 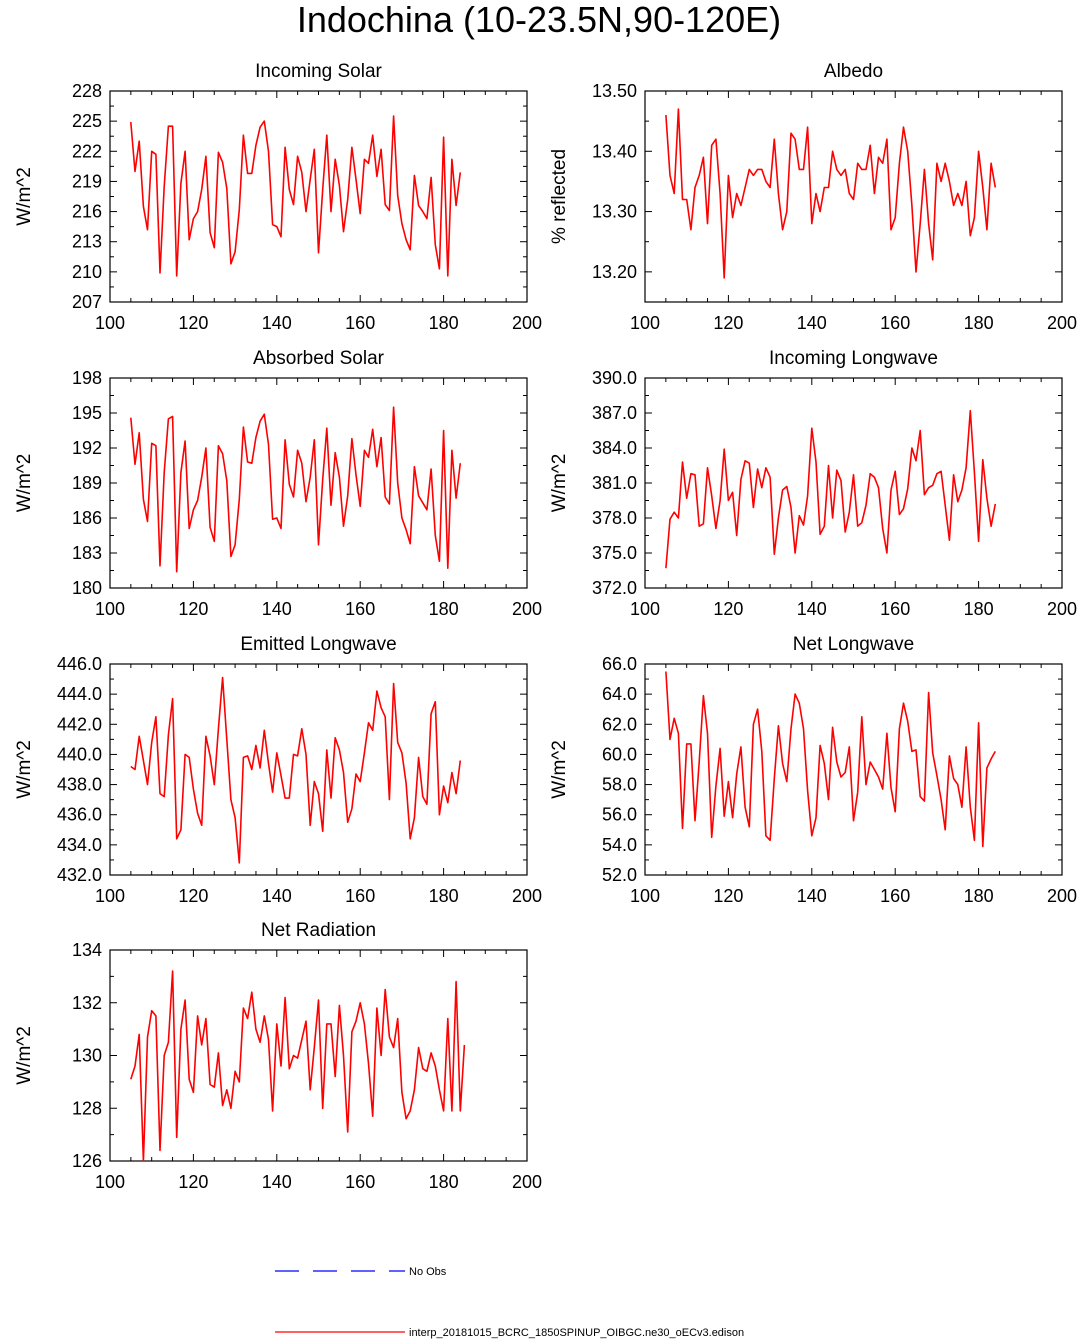 What do you see at coordinates (87, 121) in the screenshot?
I see `y-tick-label: 225` at bounding box center [87, 121].